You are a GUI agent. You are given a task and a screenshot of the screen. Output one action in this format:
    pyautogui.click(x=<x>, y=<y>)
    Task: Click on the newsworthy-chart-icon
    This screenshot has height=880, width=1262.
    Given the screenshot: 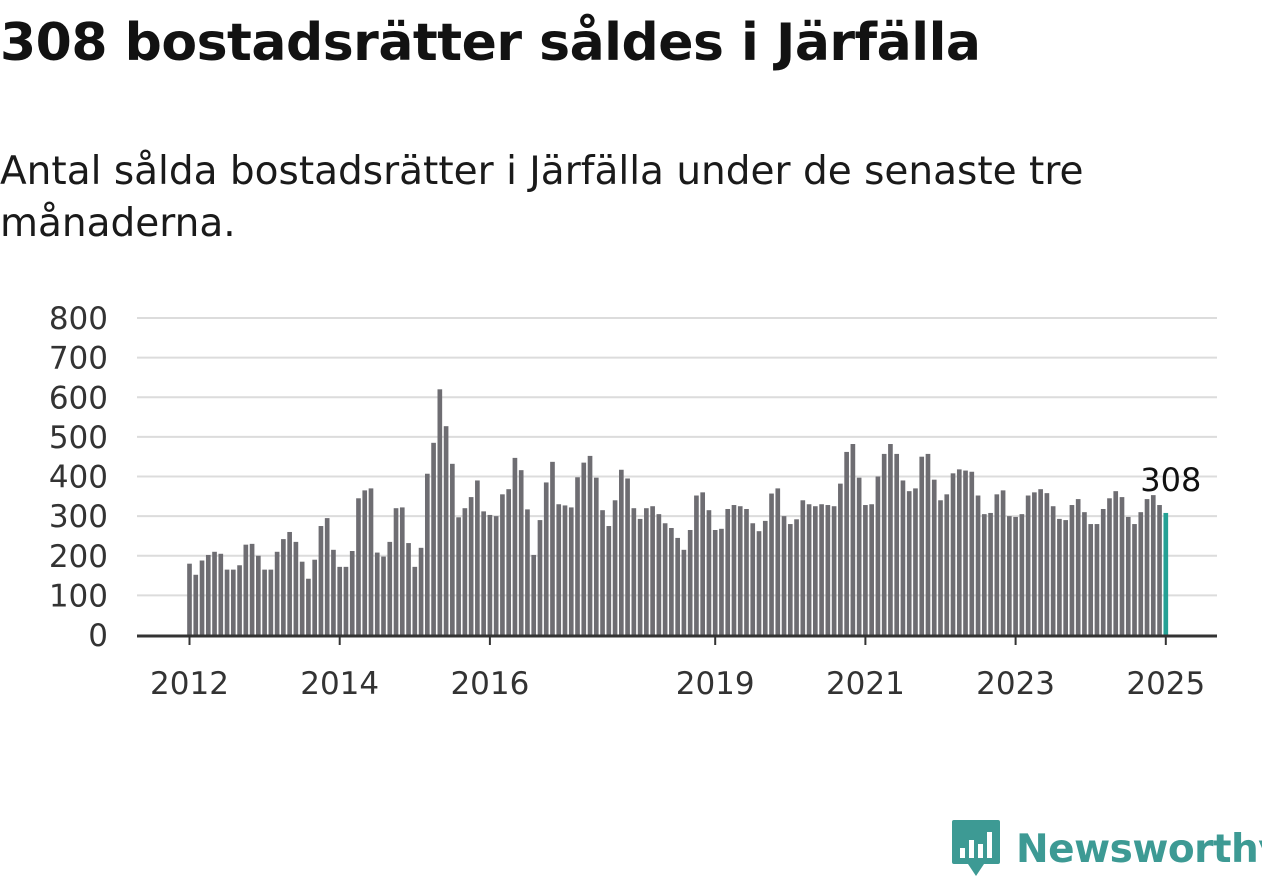 What is the action you would take?
    pyautogui.click(x=976, y=848)
    